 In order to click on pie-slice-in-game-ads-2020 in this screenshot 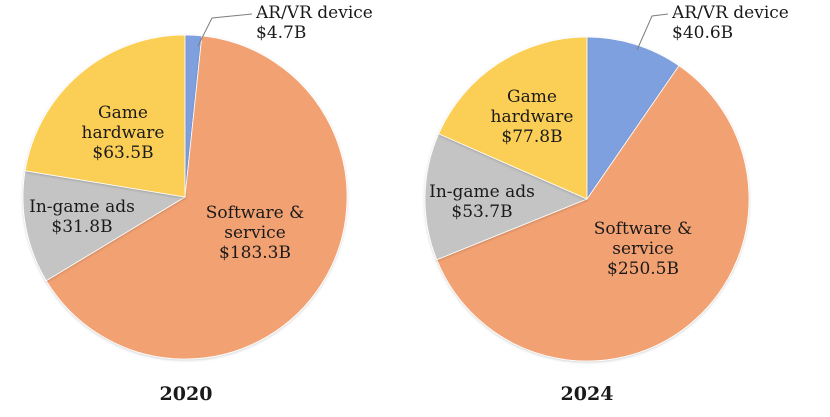, I will do `click(104, 226)`.